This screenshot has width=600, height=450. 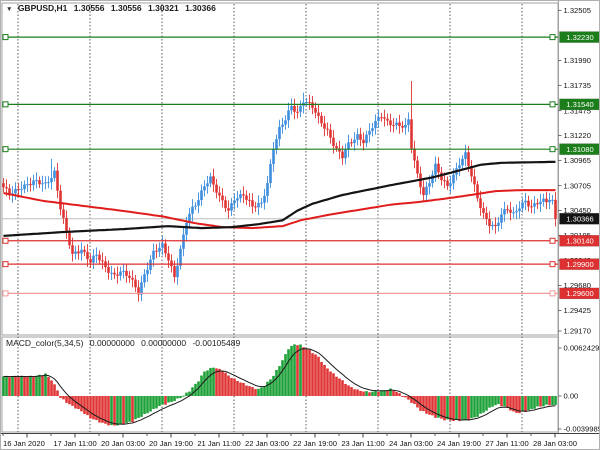 What do you see at coordinates (9, 9) in the screenshot?
I see `one-click-trading-collapse-icon: ▼` at bounding box center [9, 9].